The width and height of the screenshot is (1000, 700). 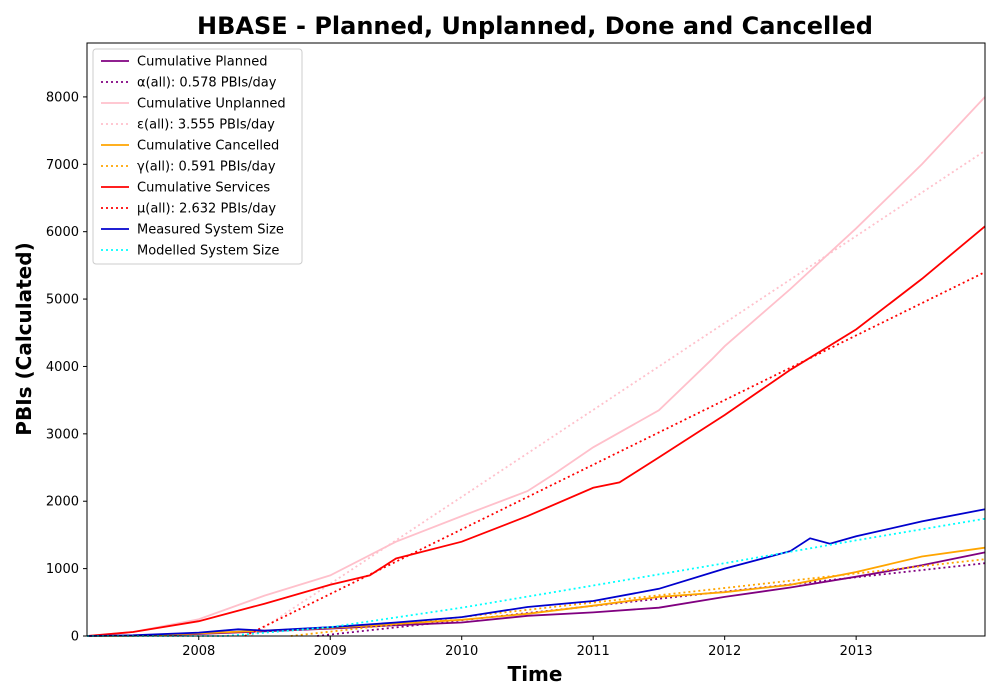 What do you see at coordinates (211, 104) in the screenshot?
I see `legend-label-2: Cumulative Unplanned` at bounding box center [211, 104].